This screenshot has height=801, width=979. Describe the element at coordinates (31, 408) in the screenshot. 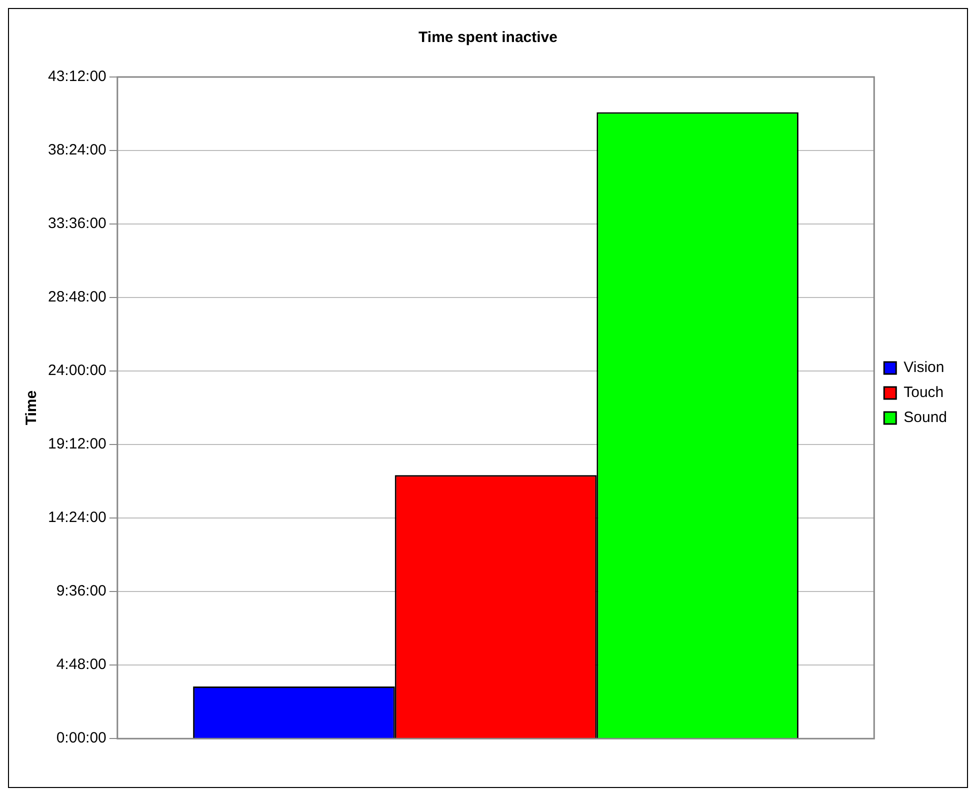

I see `y-axis-title: Time` at that location.